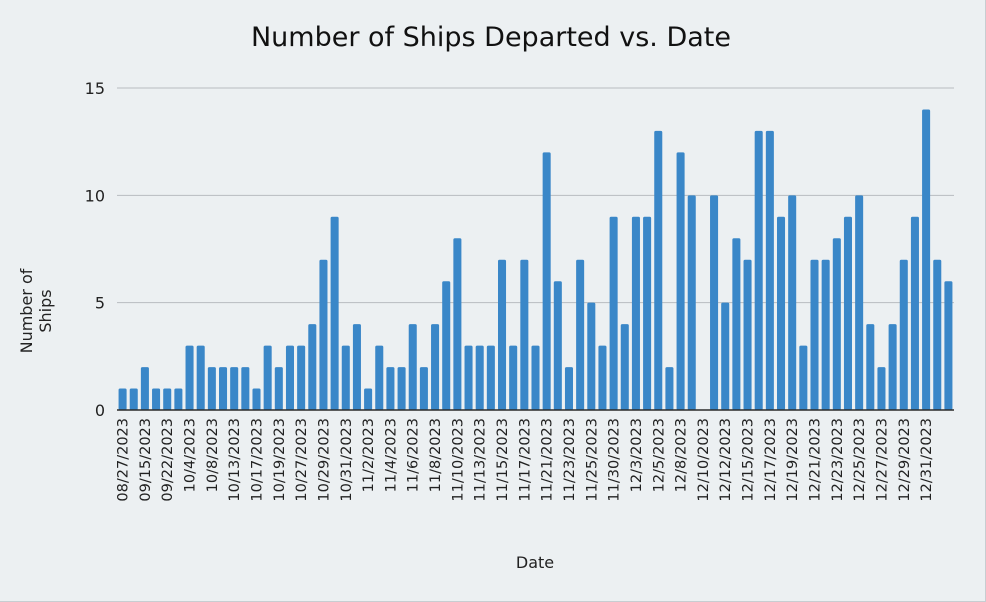  I want to click on x-tick-label: 10/8/2023, so click(213, 455).